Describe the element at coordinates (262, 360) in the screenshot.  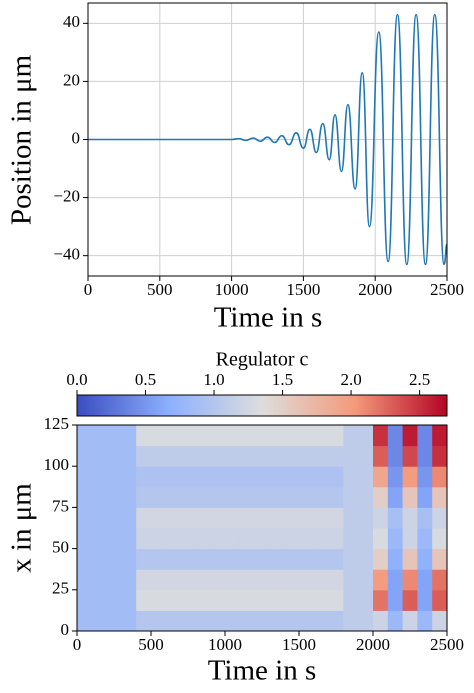
I see `colorbar-label: Regulator c` at that location.